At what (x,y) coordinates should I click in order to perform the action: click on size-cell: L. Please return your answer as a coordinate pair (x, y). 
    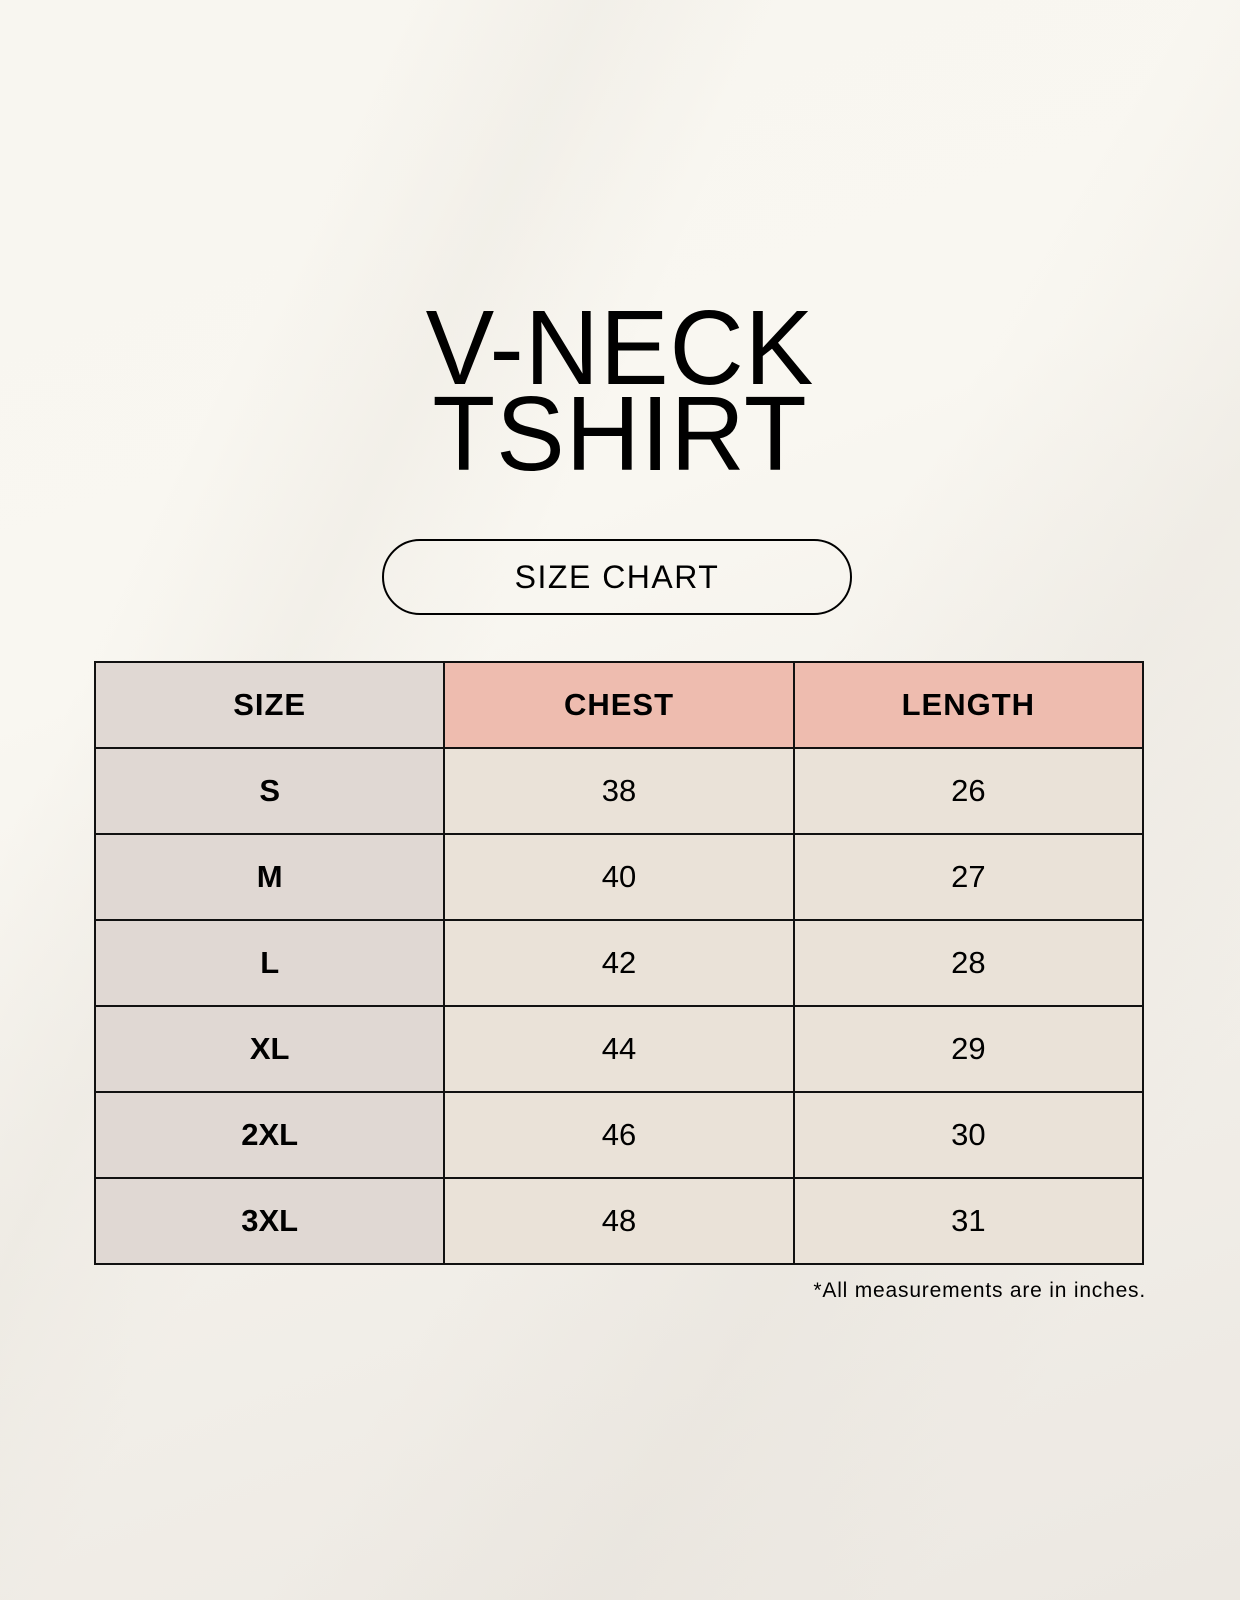
    Looking at the image, I should click on (269, 963).